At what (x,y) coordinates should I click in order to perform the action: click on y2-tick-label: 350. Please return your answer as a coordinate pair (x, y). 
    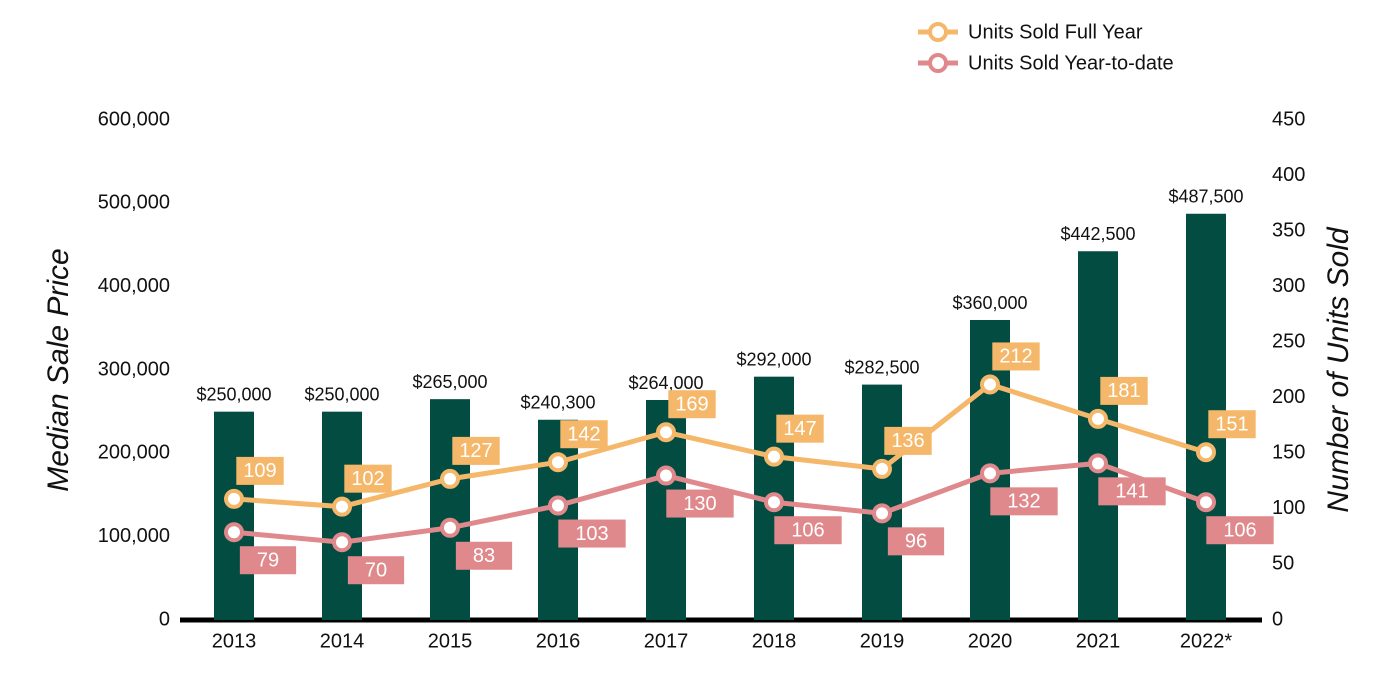
    Looking at the image, I should click on (1288, 230).